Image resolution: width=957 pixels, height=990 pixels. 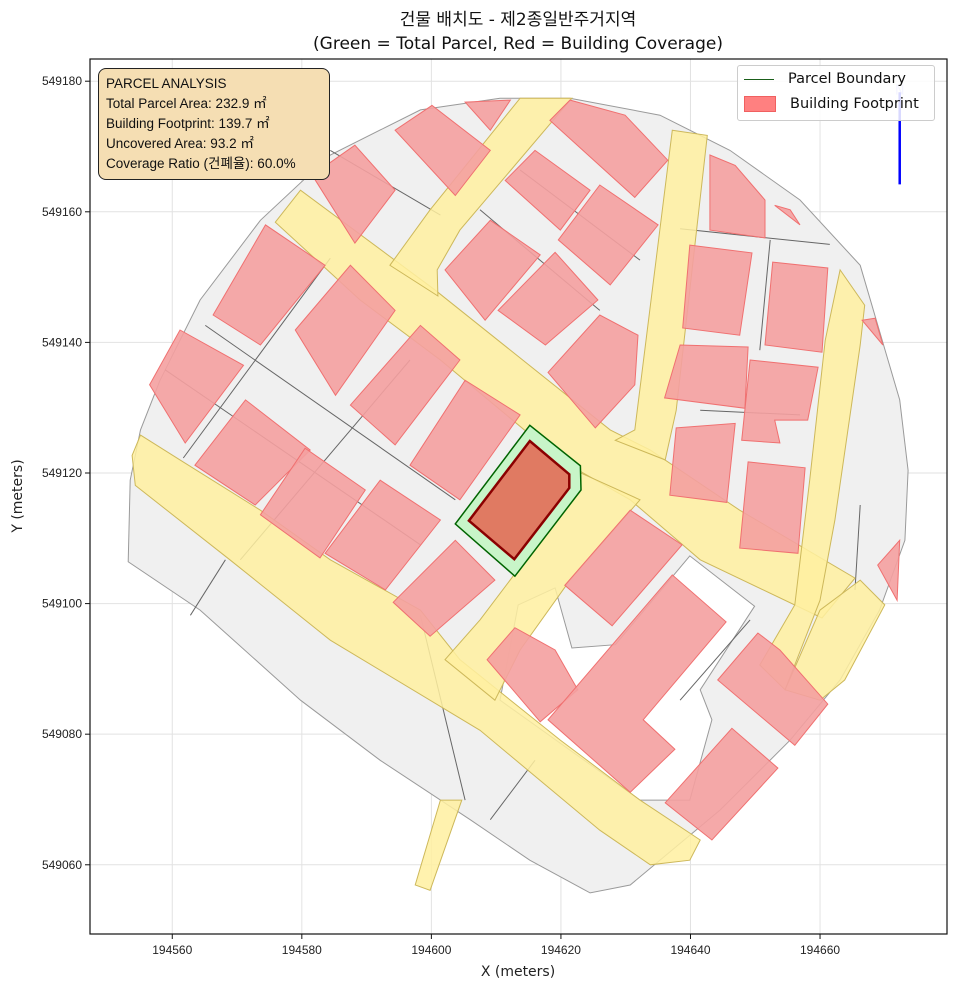 What do you see at coordinates (561, 950) in the screenshot?
I see `x-tick-label: 194620` at bounding box center [561, 950].